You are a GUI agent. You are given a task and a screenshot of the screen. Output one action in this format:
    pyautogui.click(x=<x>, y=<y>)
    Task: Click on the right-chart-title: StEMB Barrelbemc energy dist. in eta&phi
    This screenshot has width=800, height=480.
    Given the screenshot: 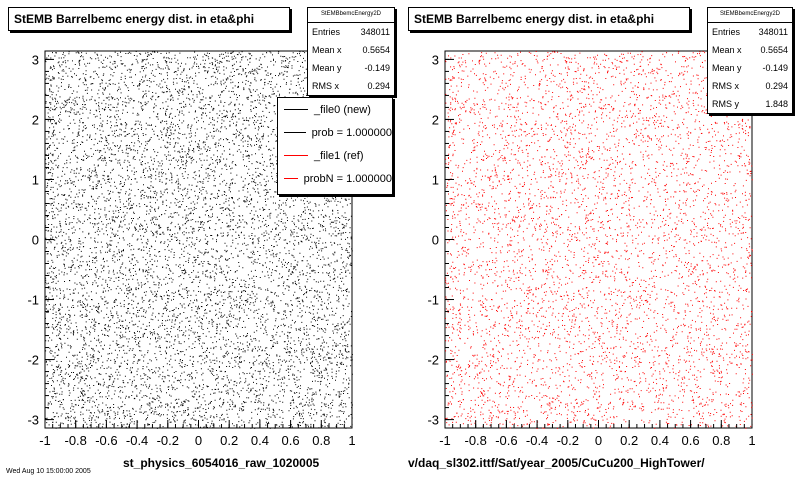 What is the action you would take?
    pyautogui.click(x=549, y=19)
    